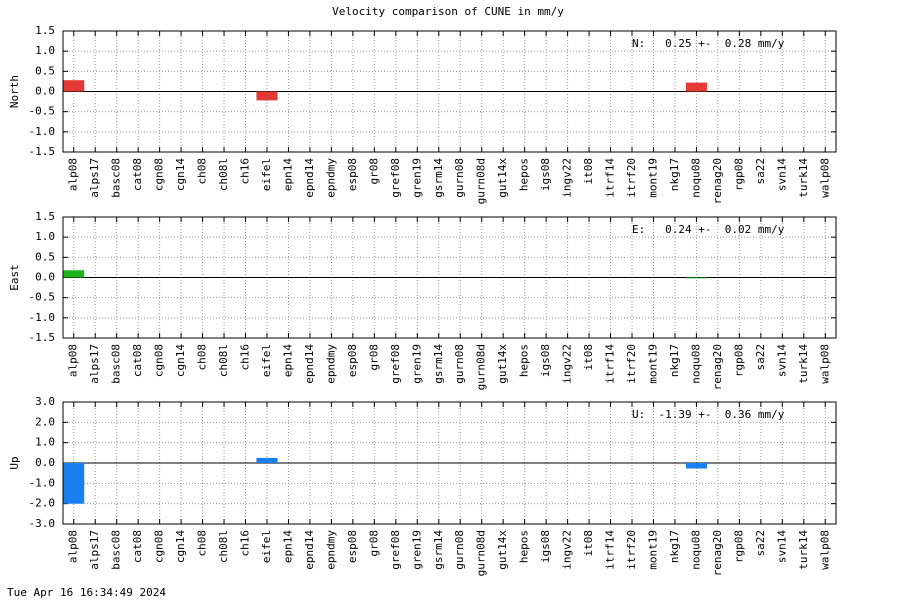  What do you see at coordinates (45, 30) in the screenshot?
I see `y-tick-label: 1.5` at bounding box center [45, 30].